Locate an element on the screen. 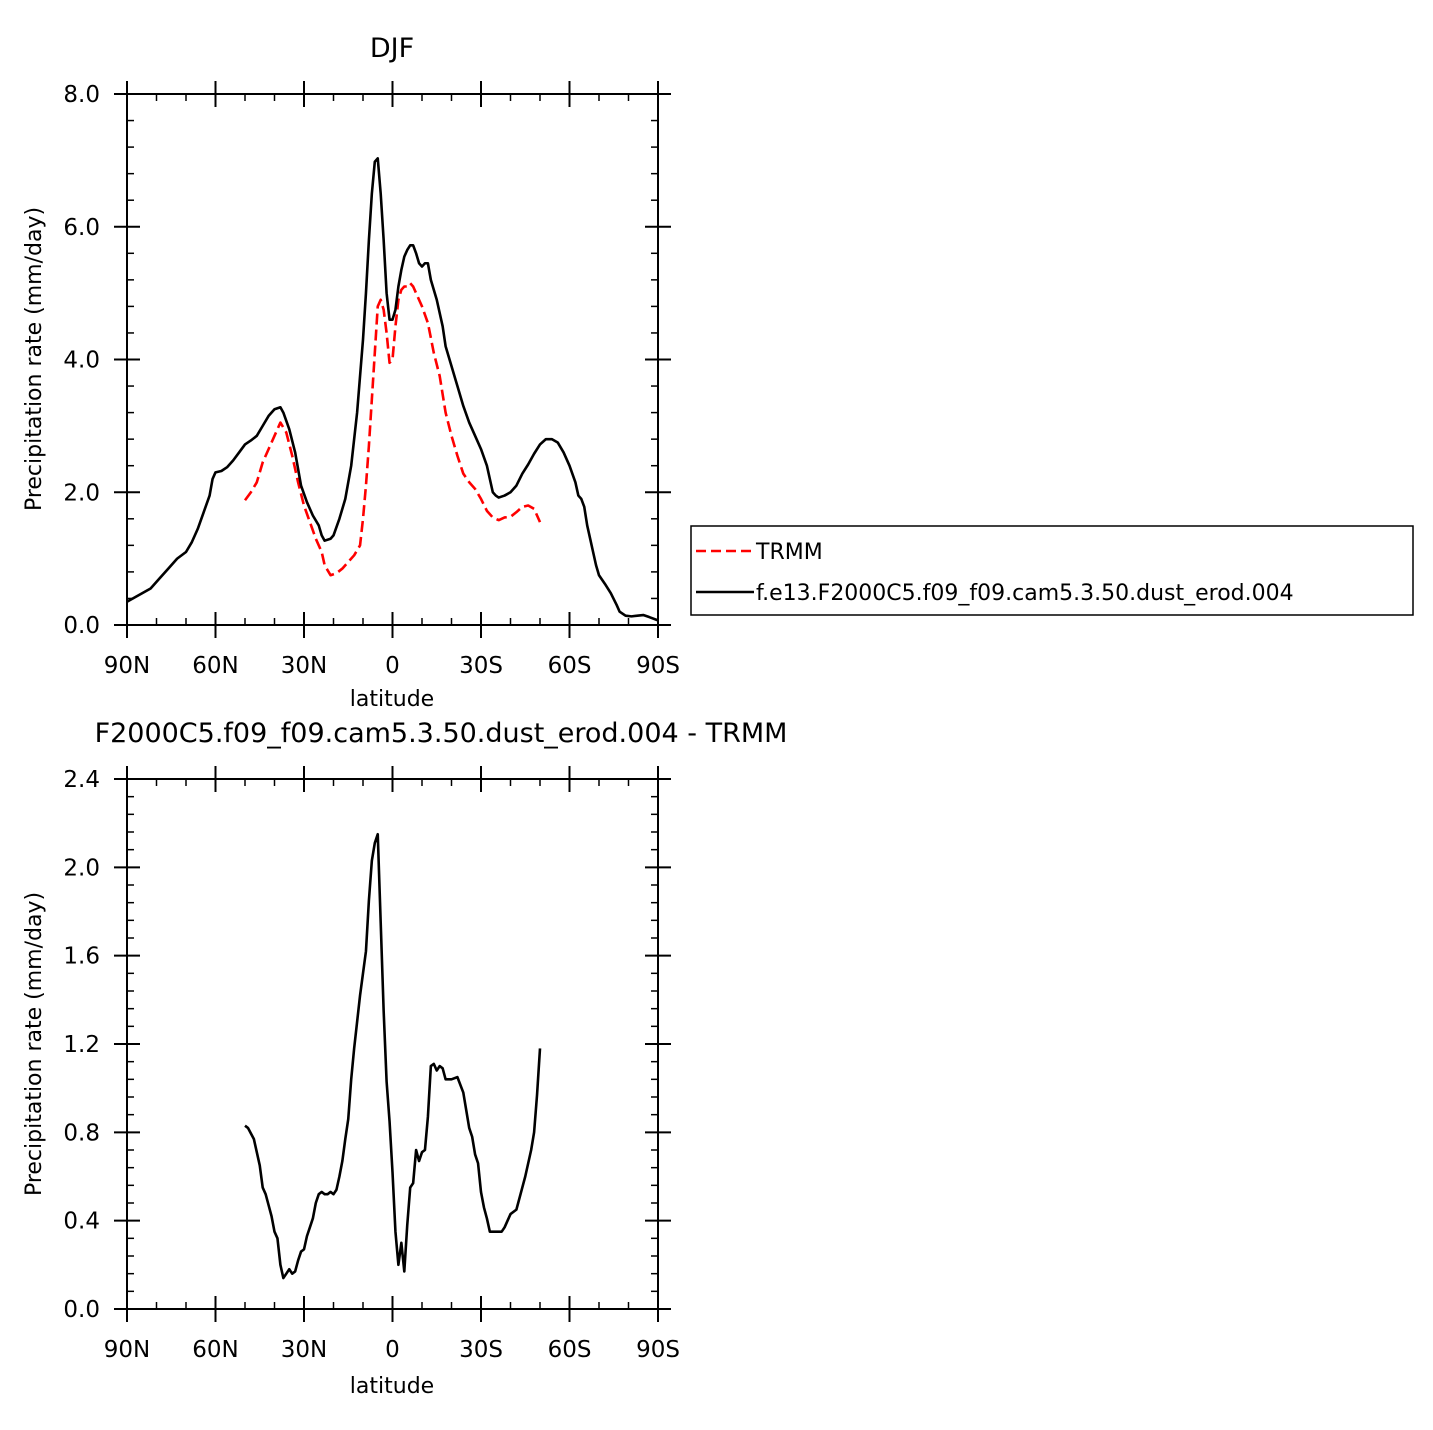  top-y-tick-label-8: 8.0 is located at coordinates (81, 95).